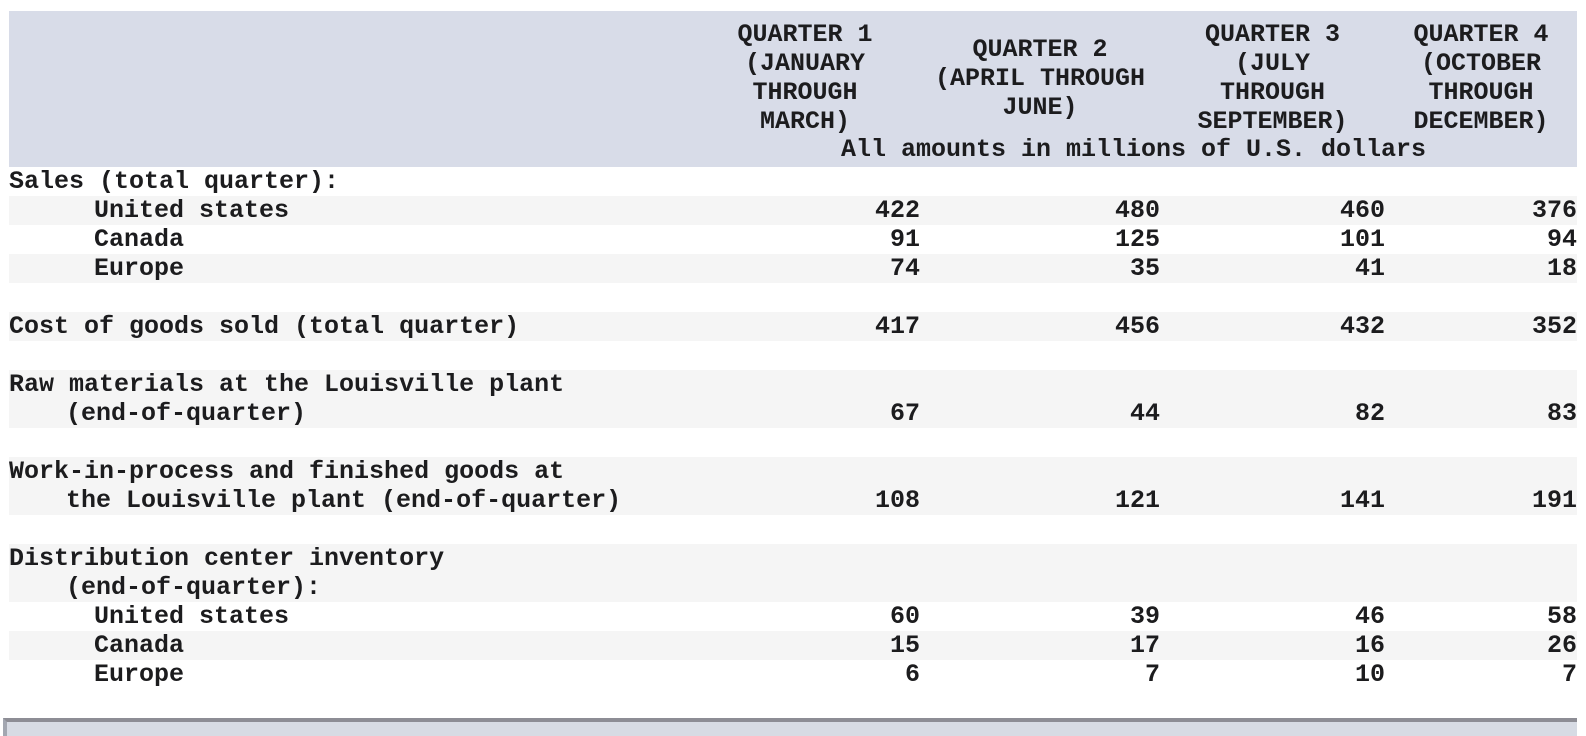 The width and height of the screenshot is (1586, 736). I want to click on cell-value-q1: 6, so click(912, 674).